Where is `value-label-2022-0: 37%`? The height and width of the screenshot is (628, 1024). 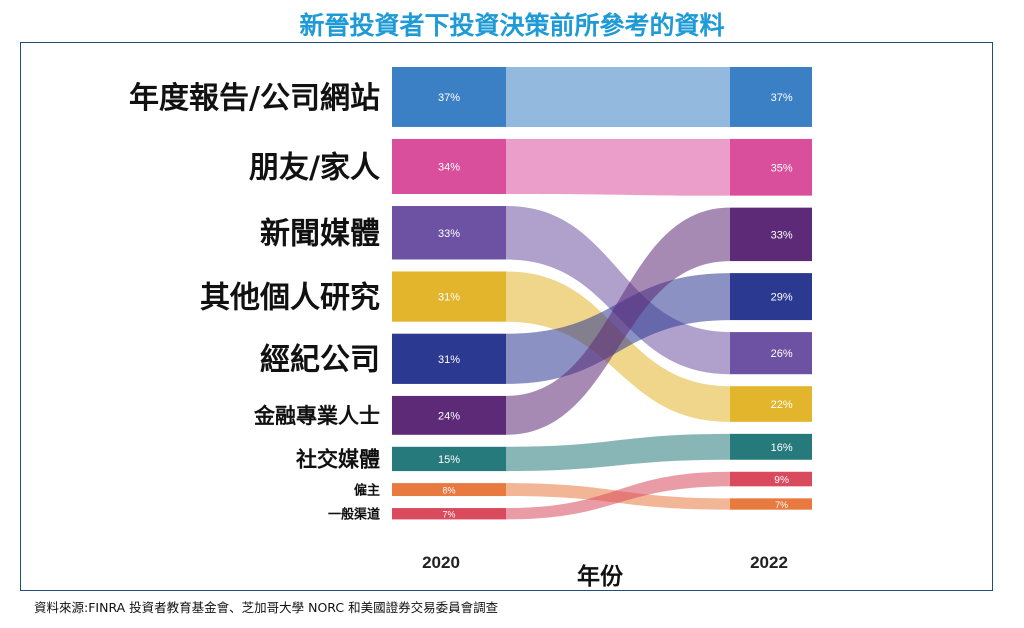
value-label-2022-0: 37% is located at coordinates (782, 98).